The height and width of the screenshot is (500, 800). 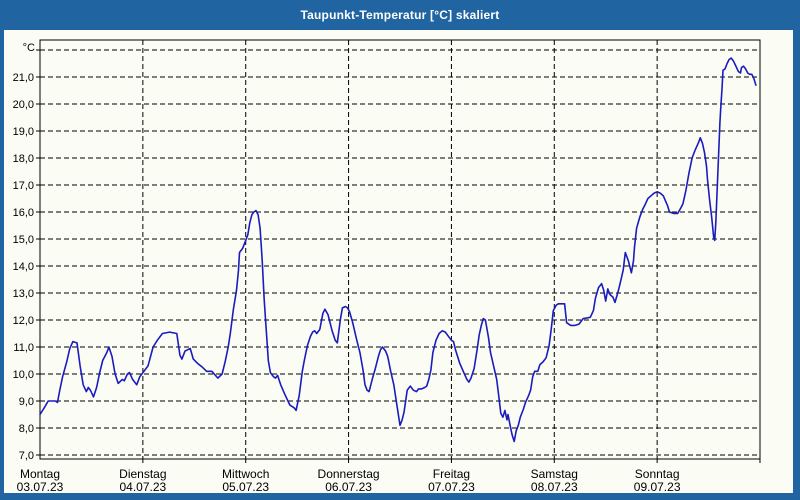 I want to click on x-axis-date-label: 04.07.23, so click(x=142, y=487).